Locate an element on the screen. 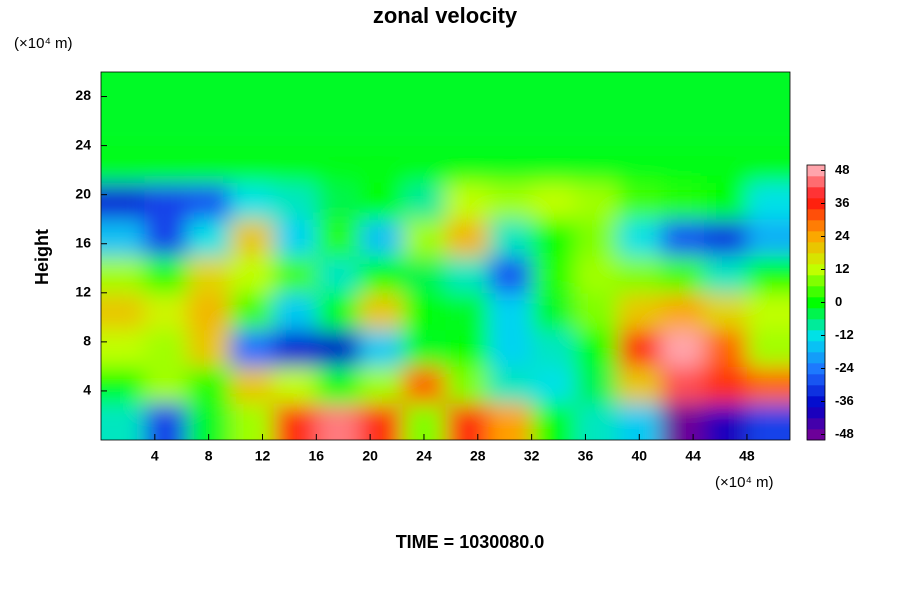 Image resolution: width=900 pixels, height=600 pixels. y-axis-label: Height is located at coordinates (42, 257).